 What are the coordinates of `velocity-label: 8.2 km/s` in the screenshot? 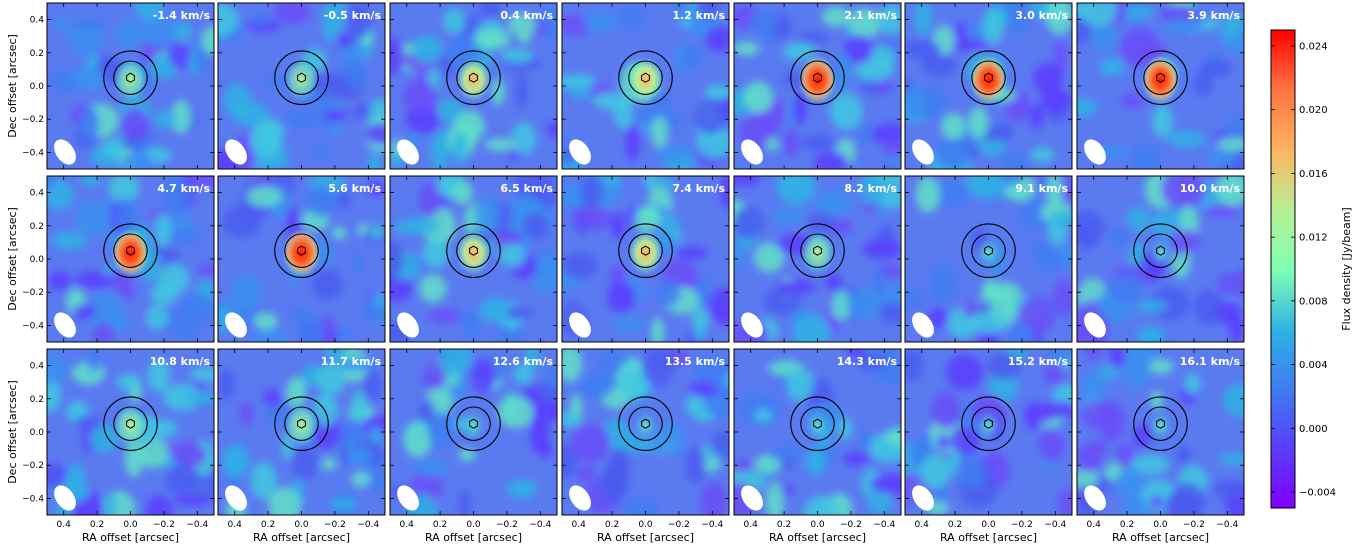 It's located at (870, 188).